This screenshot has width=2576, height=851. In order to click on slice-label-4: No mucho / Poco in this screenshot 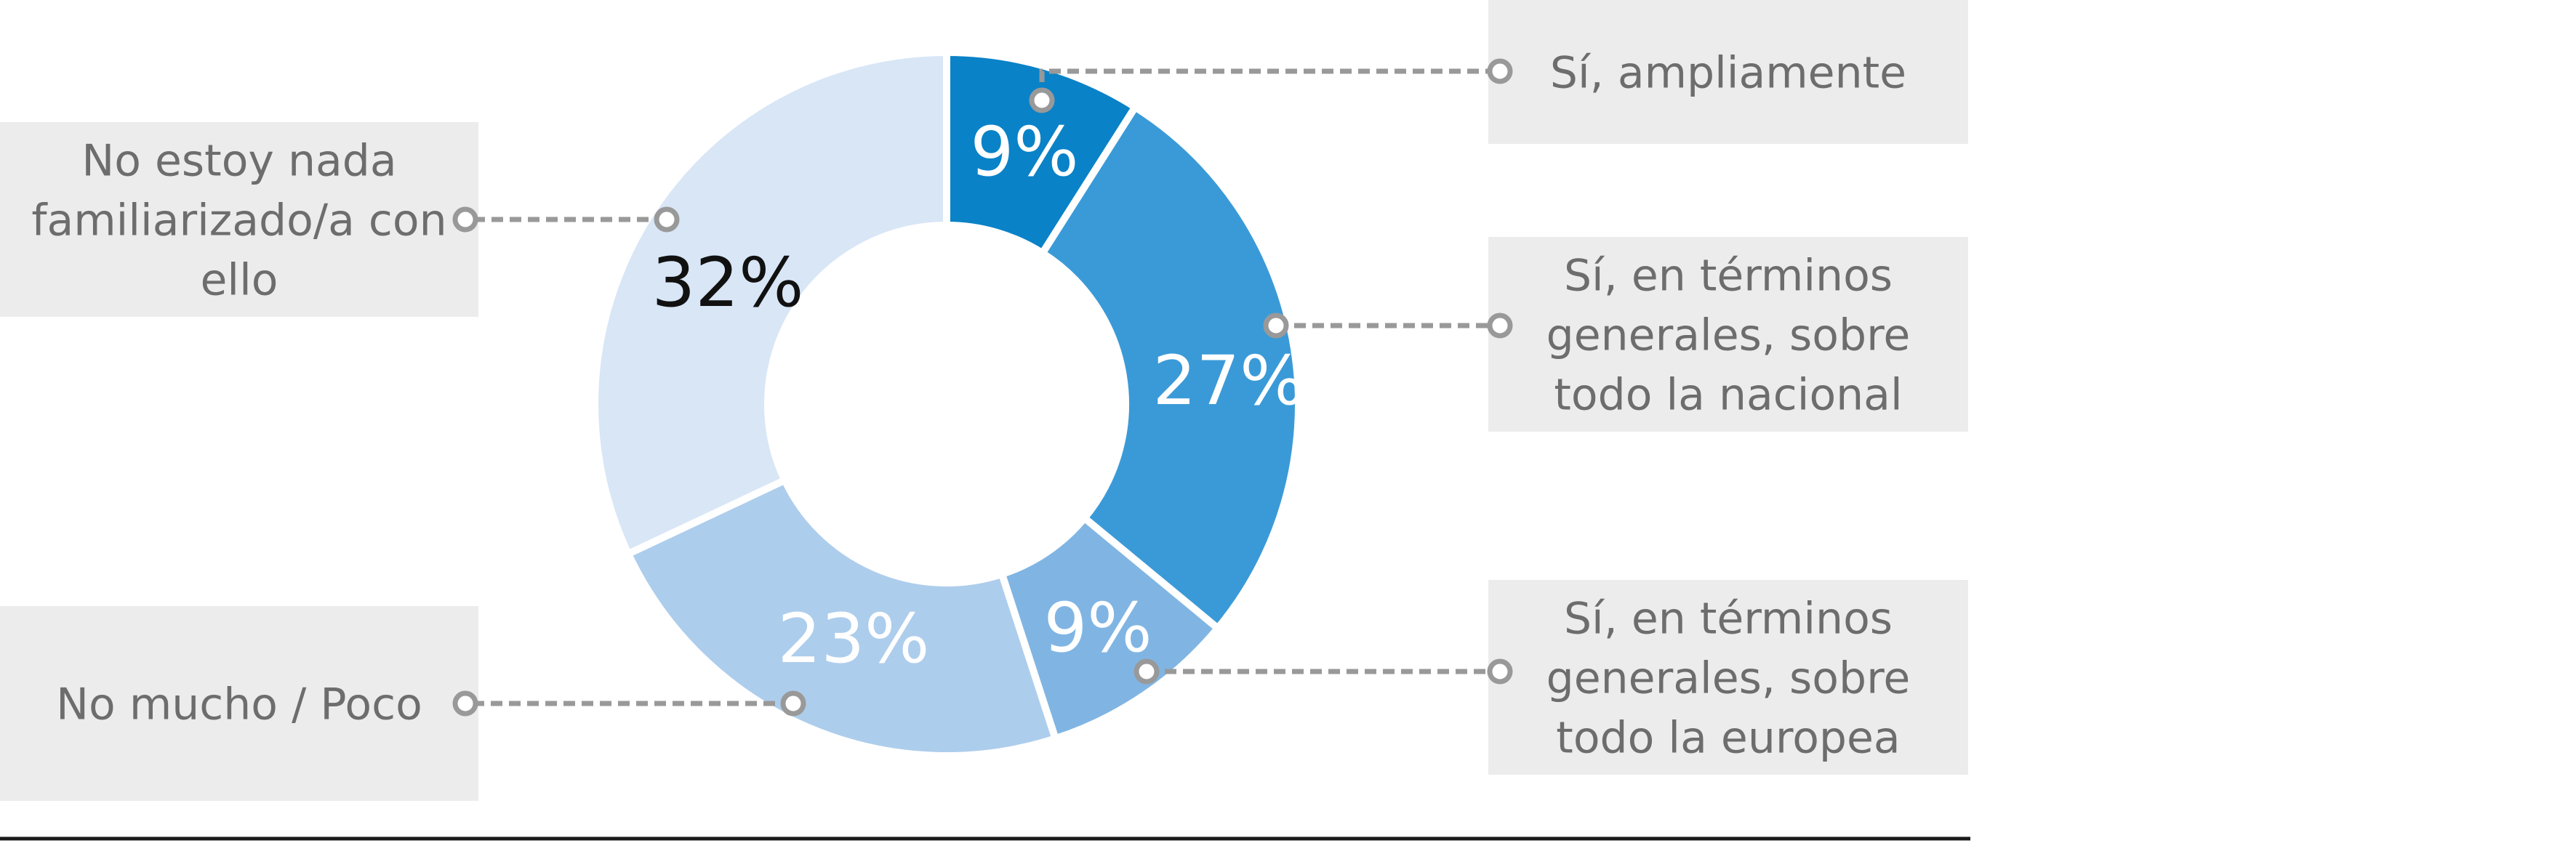, I will do `click(239, 704)`.